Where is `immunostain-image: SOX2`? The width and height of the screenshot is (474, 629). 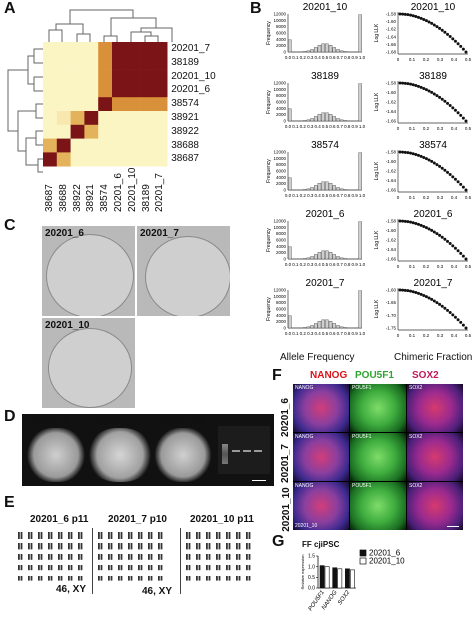
immunostain-image: SOX2 is located at coordinates (435, 457).